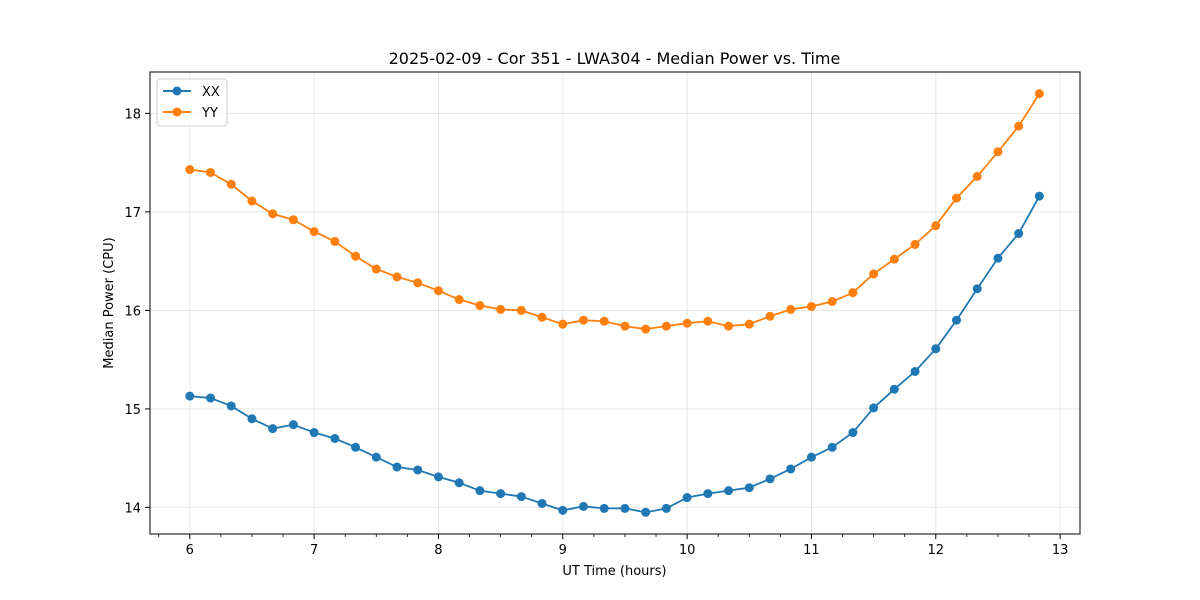 The width and height of the screenshot is (1200, 600). Describe the element at coordinates (936, 550) in the screenshot. I see `x-tick-label: 12` at that location.